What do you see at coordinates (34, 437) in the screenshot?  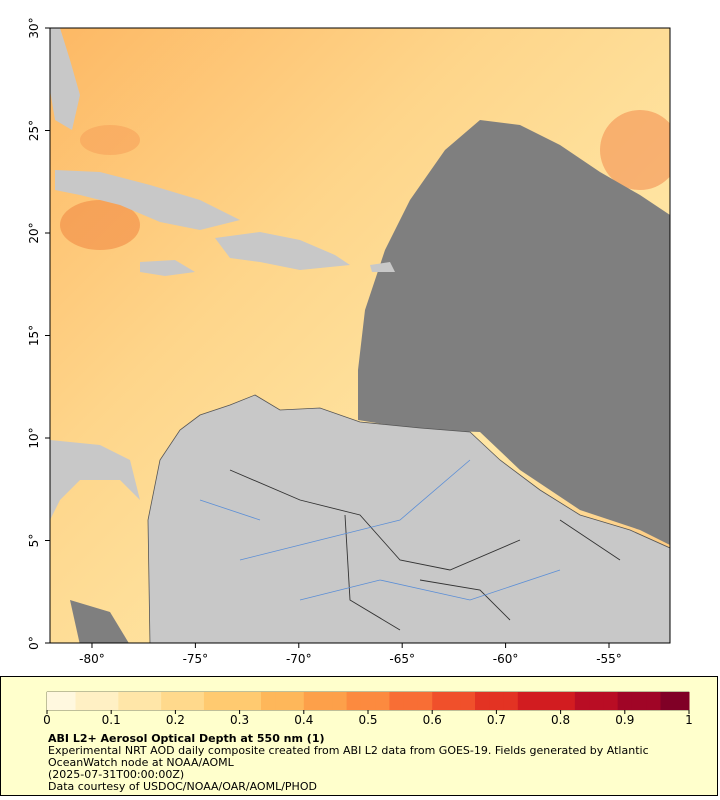 I see `y-tick-label: 10°` at bounding box center [34, 437].